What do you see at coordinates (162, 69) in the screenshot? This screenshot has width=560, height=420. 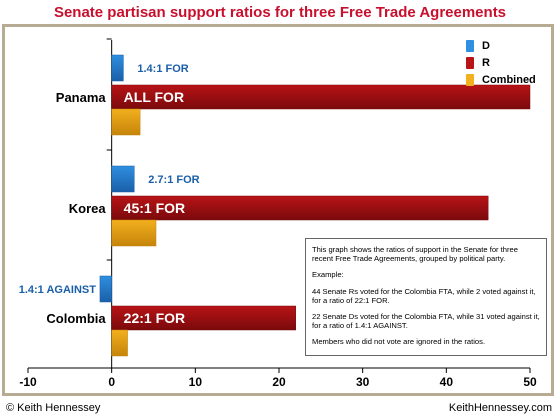 I see `data-label: 1.4:1 FOR` at bounding box center [162, 69].